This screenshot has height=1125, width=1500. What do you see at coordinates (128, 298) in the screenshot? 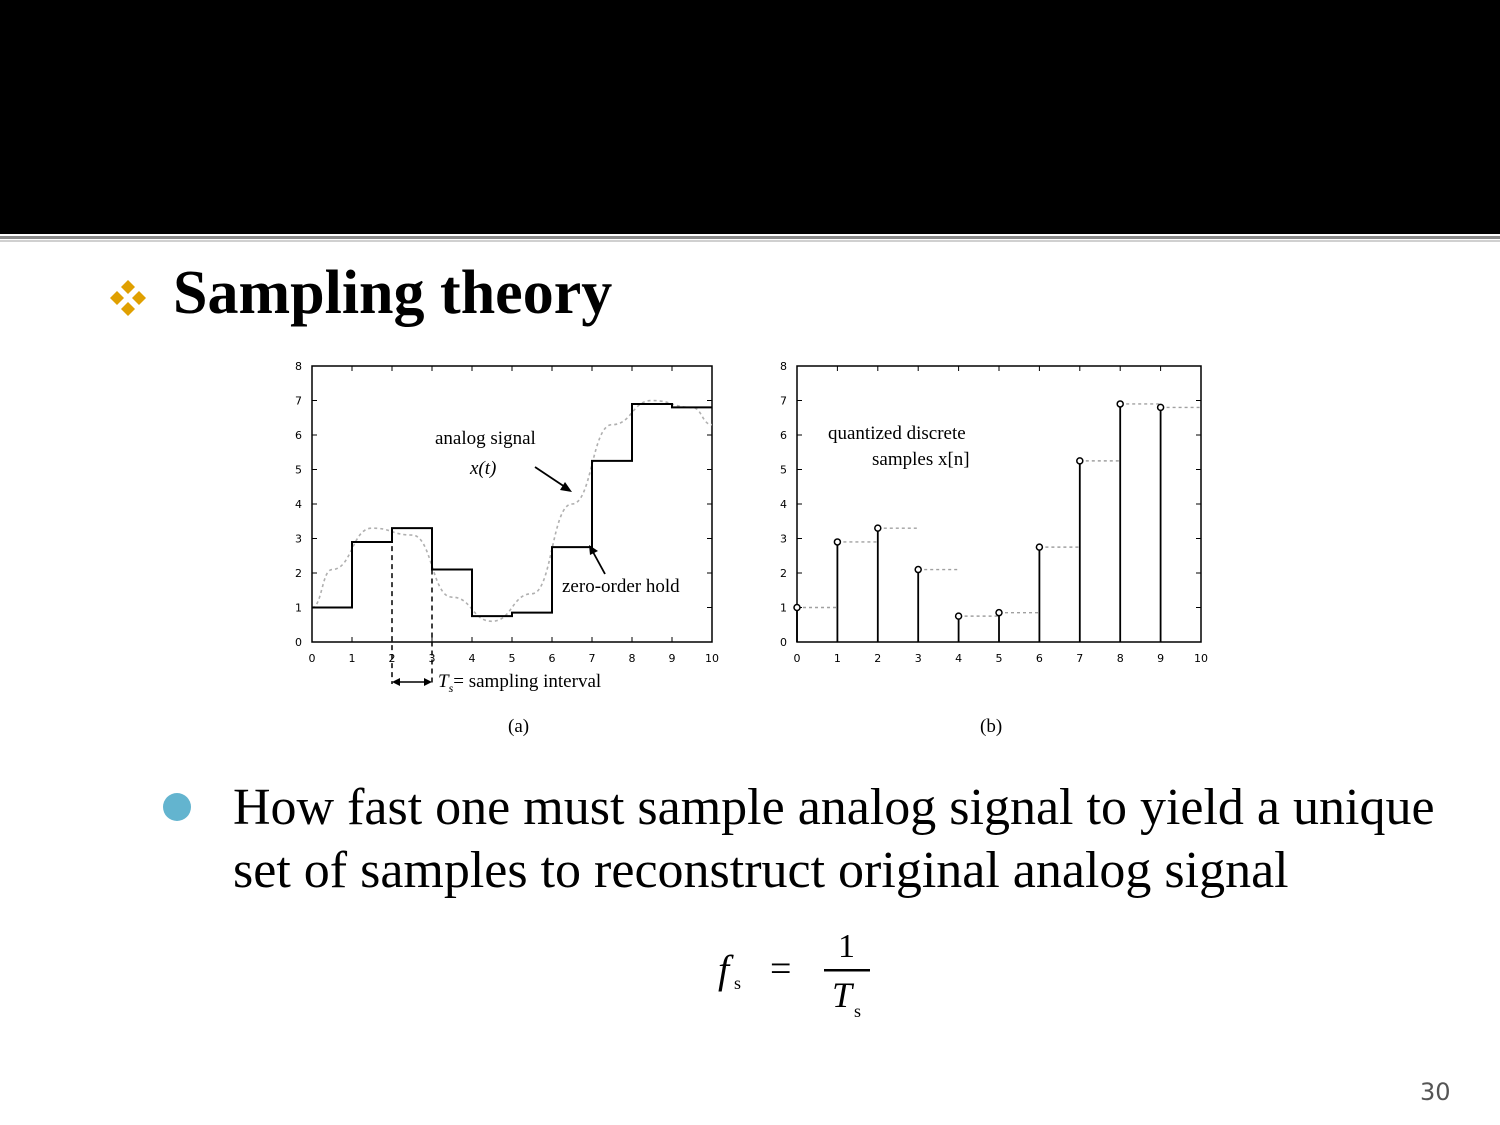
I see `diamond-bullet-icon` at bounding box center [128, 298].